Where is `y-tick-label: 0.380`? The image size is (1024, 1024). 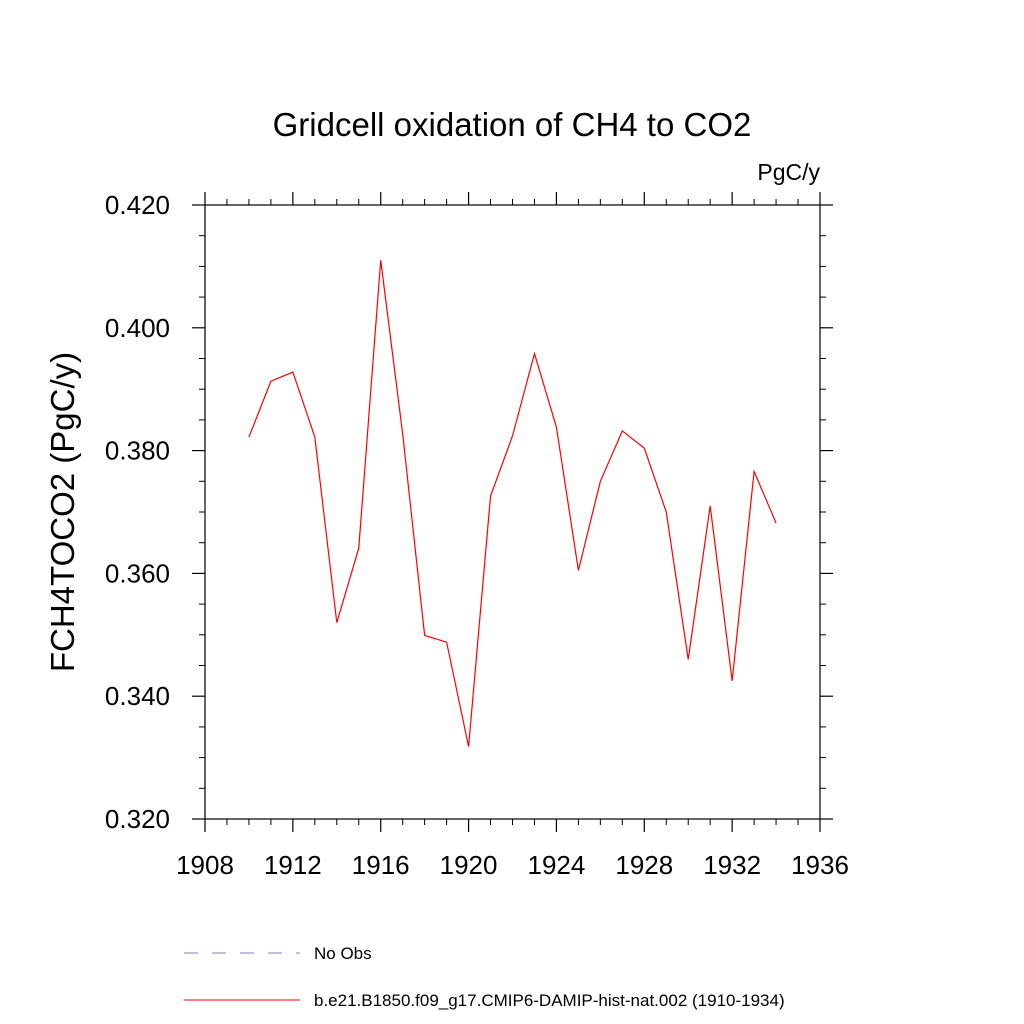
y-tick-label: 0.380 is located at coordinates (137, 451).